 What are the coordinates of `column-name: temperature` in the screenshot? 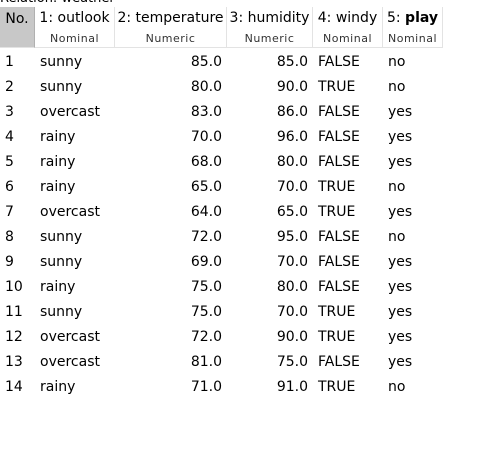 It's located at (179, 18).